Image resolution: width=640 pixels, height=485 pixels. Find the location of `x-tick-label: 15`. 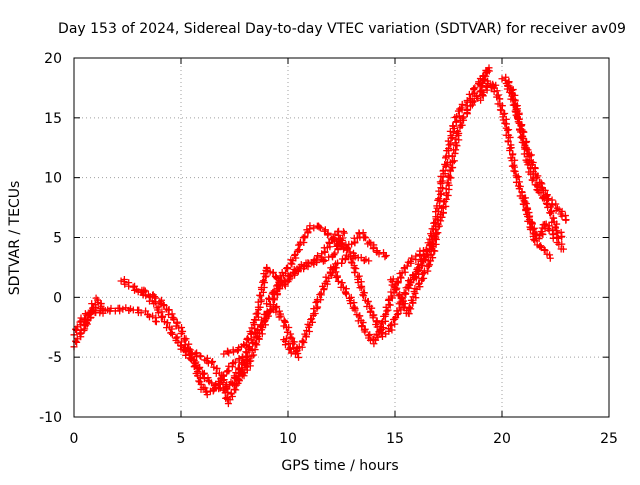

x-tick-label: 15 is located at coordinates (395, 439).